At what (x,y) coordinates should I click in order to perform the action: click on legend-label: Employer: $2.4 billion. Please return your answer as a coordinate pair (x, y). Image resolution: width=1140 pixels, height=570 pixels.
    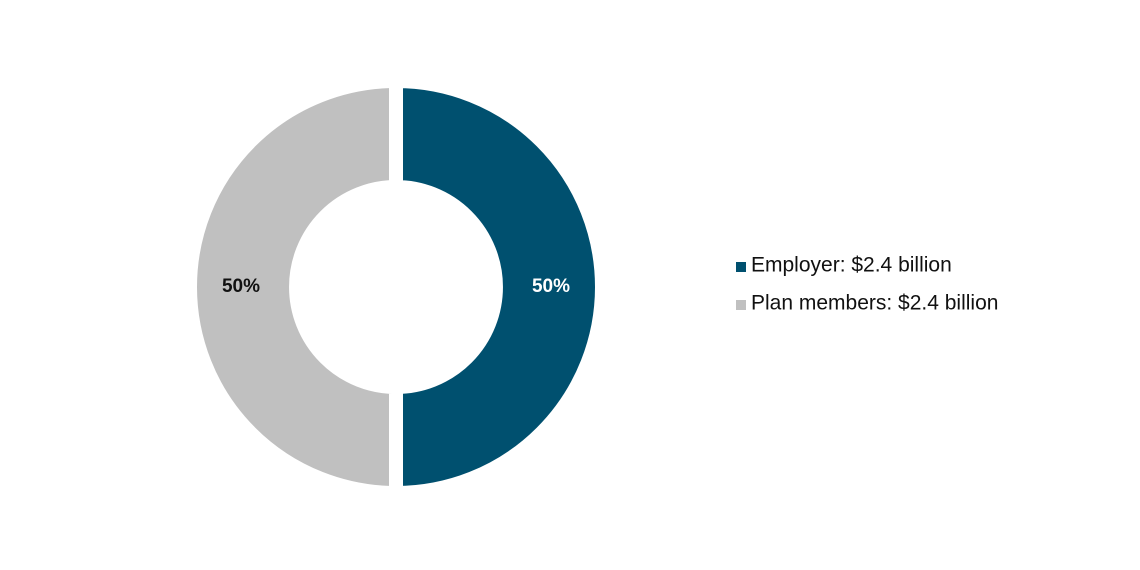
    Looking at the image, I should click on (851, 265).